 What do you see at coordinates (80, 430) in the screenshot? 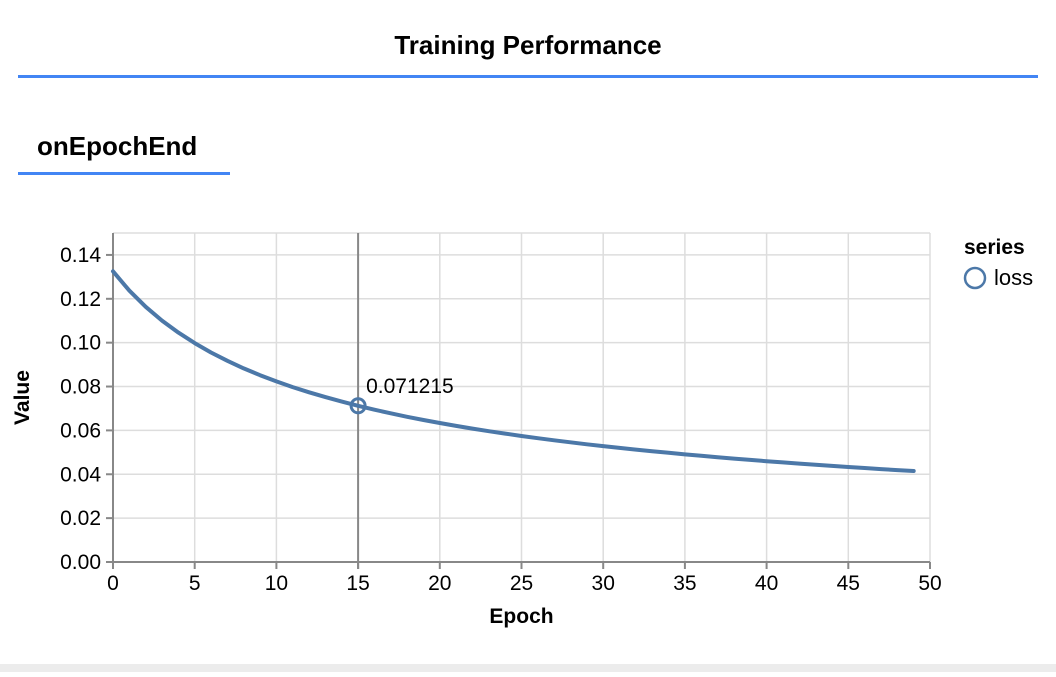
I see `y-tick-label: 0.06` at bounding box center [80, 430].